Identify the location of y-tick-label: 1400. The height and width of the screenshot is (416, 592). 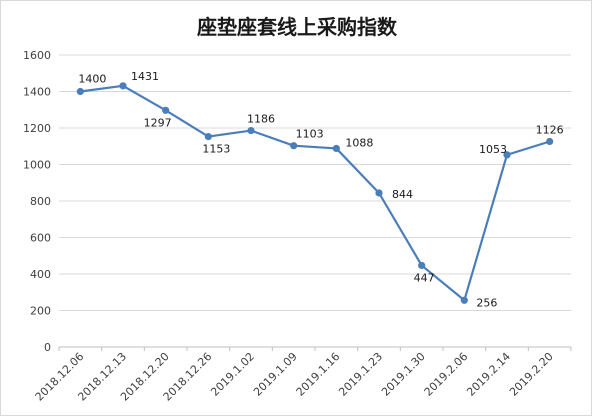
(37, 92).